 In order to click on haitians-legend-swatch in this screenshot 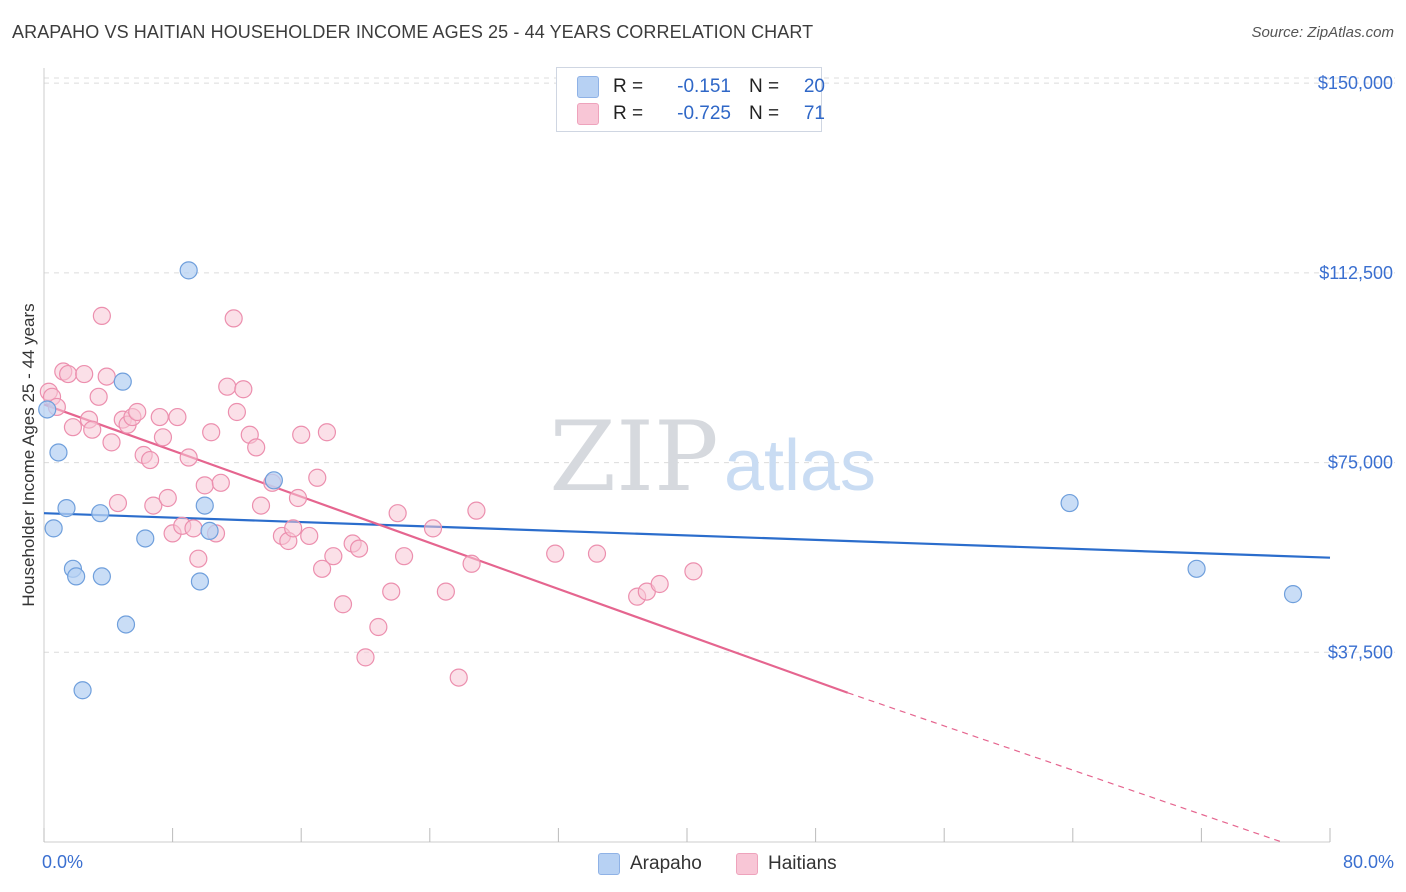, I will do `click(747, 864)`.